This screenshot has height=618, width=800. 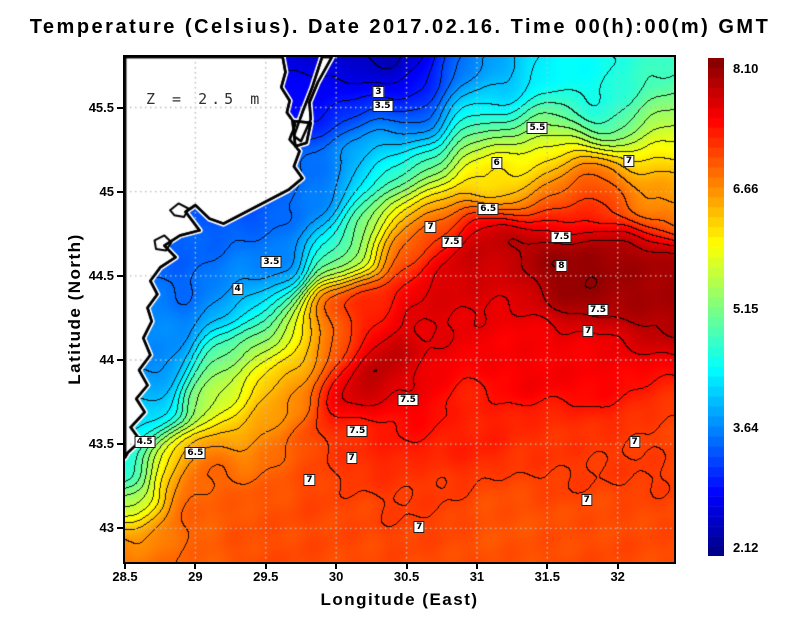 I want to click on x-tick-label: 31, so click(x=477, y=576).